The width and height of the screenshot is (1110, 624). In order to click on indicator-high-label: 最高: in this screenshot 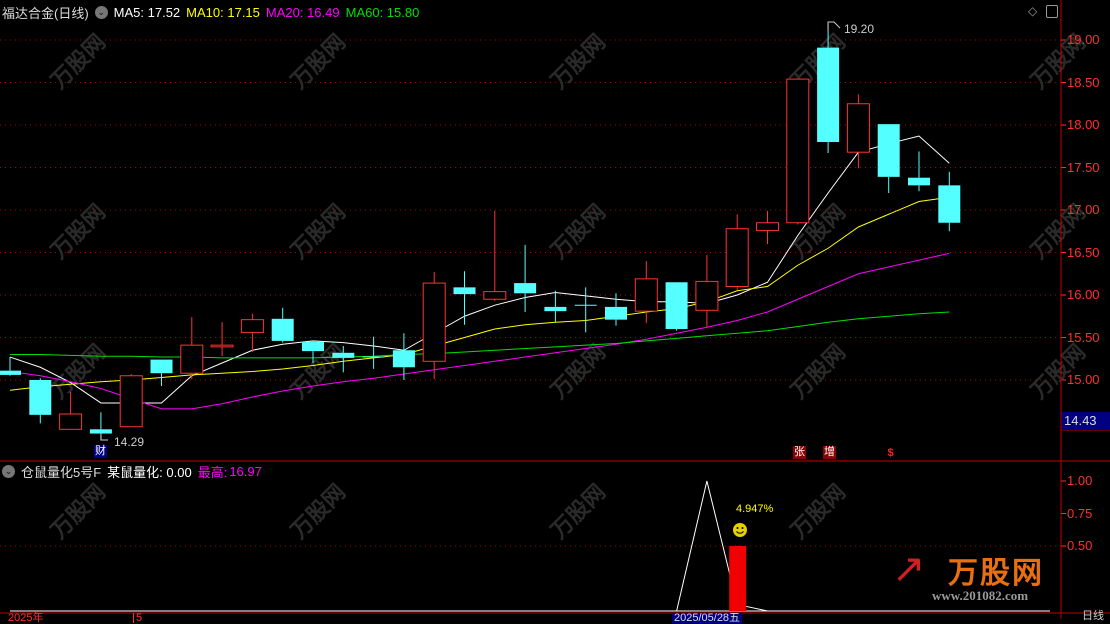, I will do `click(212, 472)`.